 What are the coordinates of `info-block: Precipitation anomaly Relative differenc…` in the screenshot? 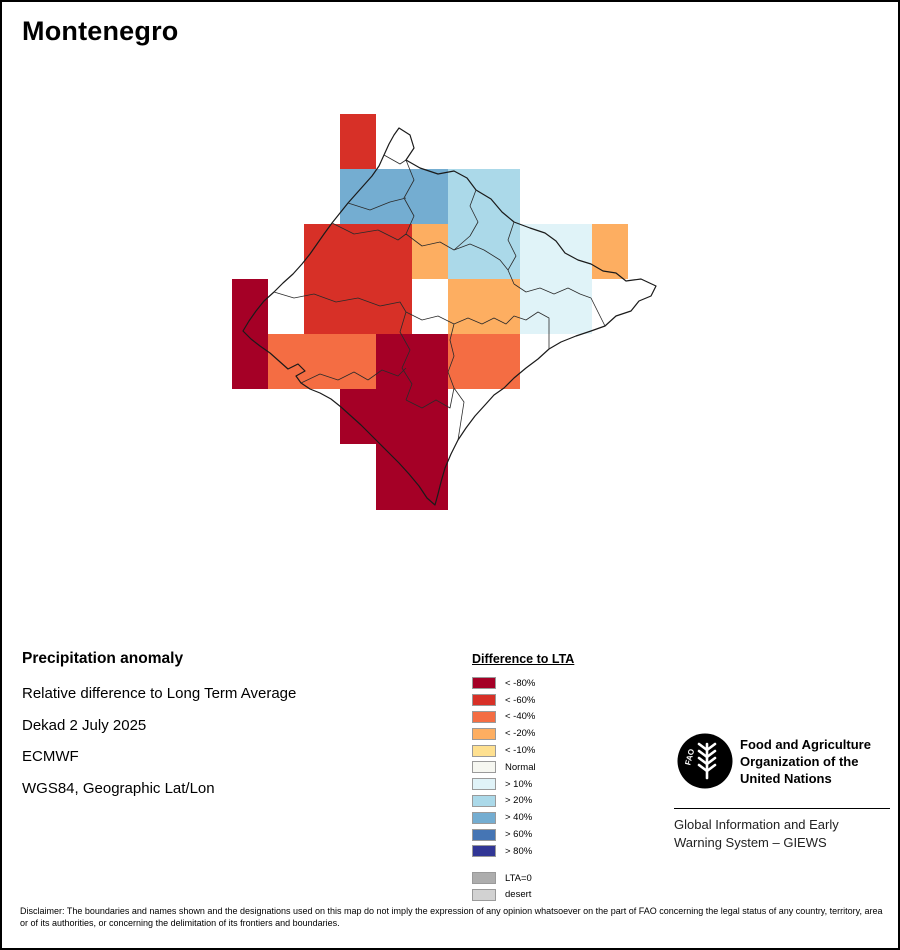 It's located at (237, 730).